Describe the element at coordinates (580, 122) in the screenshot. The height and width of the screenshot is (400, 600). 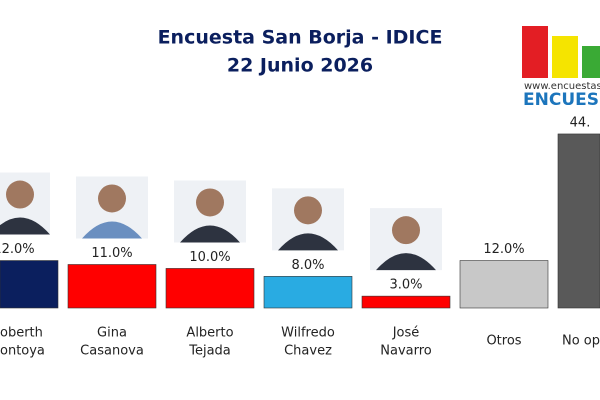
I see `value-label: 44.` at that location.